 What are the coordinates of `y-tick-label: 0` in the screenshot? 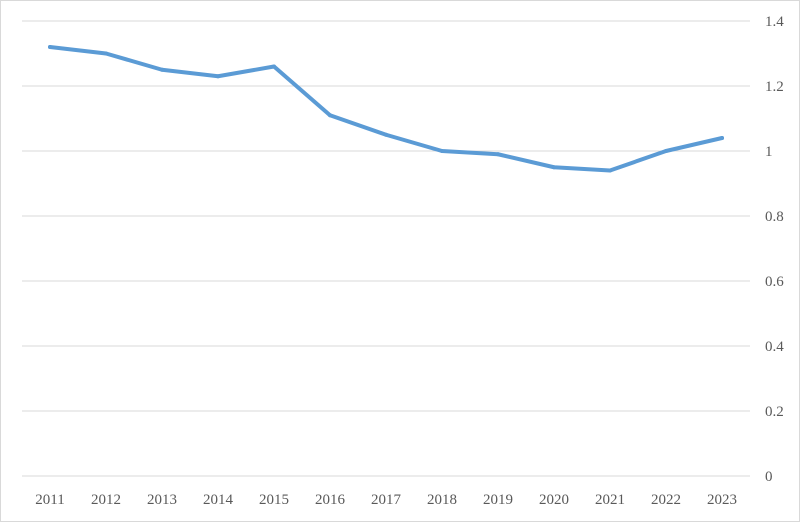 It's located at (769, 477).